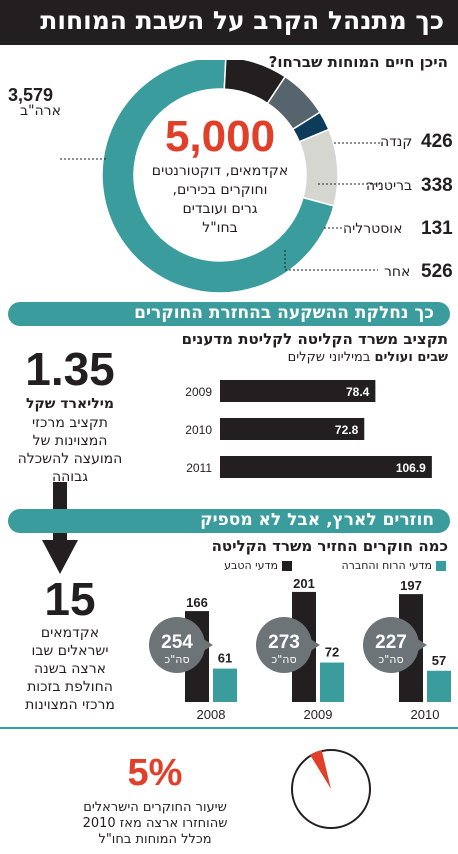 The height and width of the screenshot is (854, 458). I want to click on other-label: אחר, so click(397, 272).